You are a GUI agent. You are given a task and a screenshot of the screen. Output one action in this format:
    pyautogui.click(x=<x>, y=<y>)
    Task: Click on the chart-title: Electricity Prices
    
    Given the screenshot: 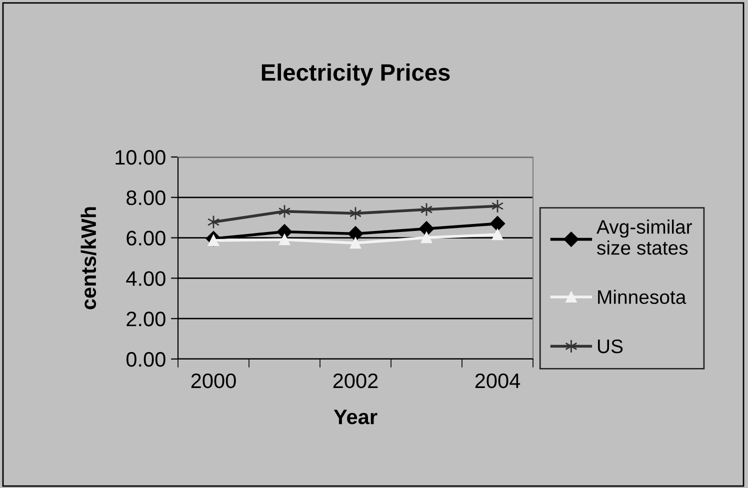 What is the action you would take?
    pyautogui.click(x=356, y=75)
    